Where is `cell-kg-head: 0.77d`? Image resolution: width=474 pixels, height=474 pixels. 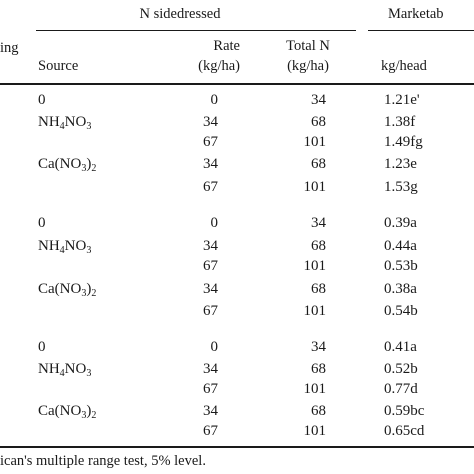 cell-kg-head: 0.77d is located at coordinates (401, 389).